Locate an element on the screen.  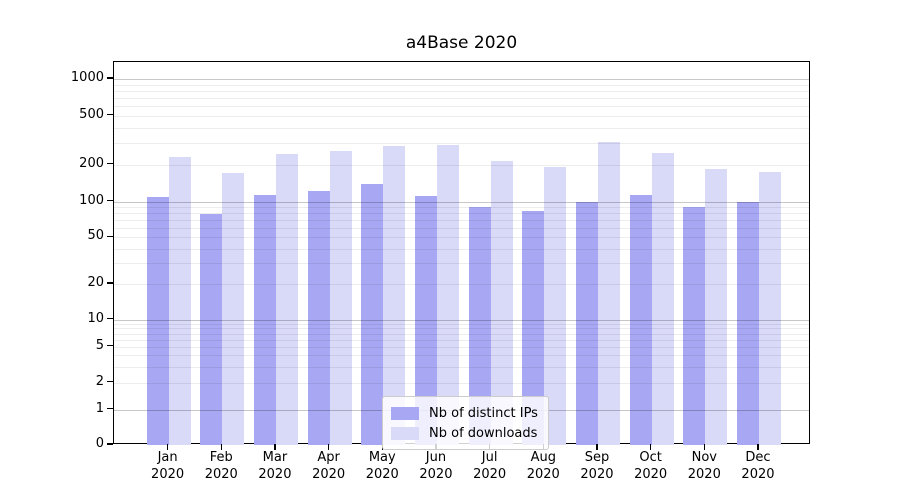
y-tick-label: 200 is located at coordinates (91, 163).